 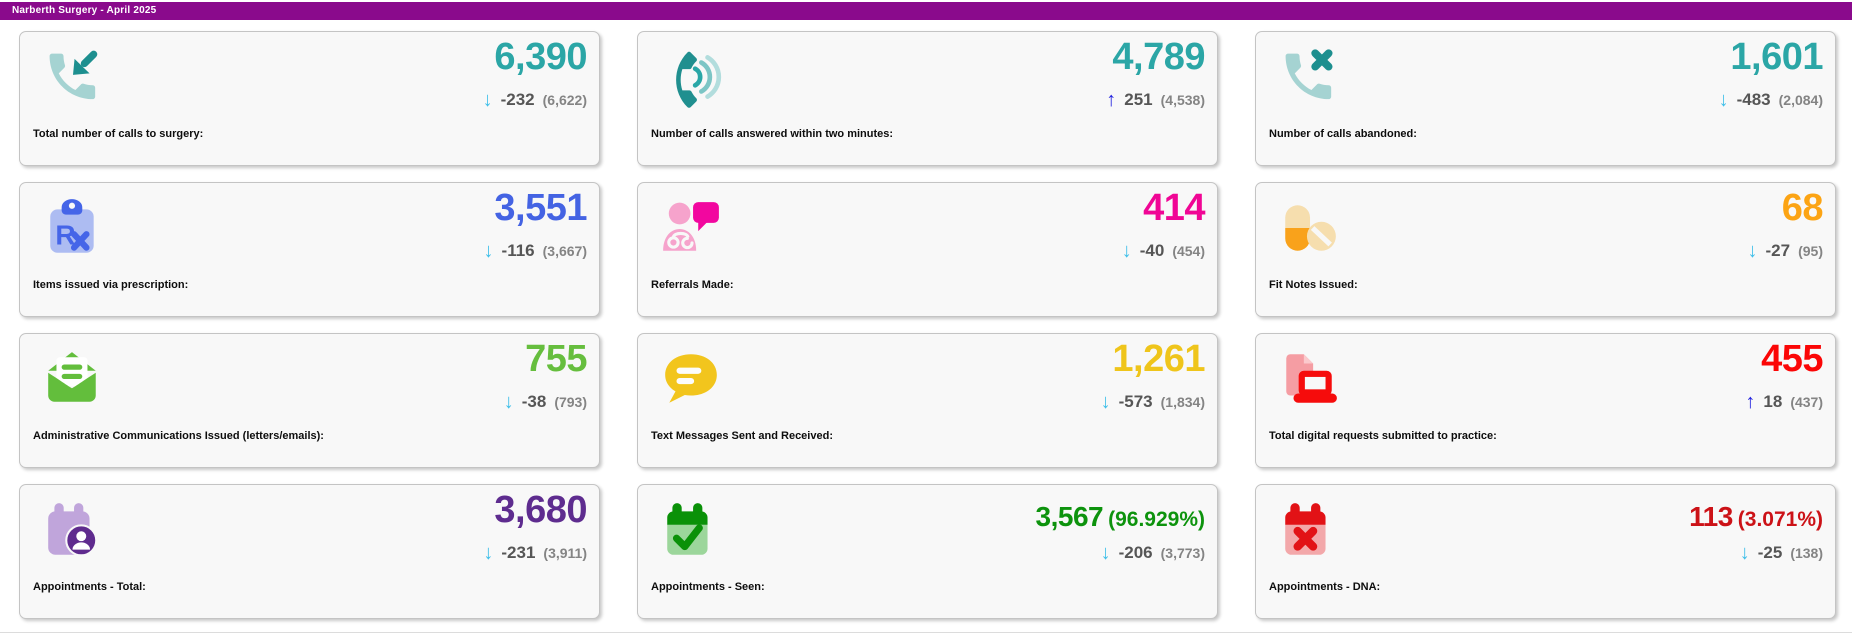 What do you see at coordinates (570, 402) in the screenshot?
I see `metric-previous: (793)` at bounding box center [570, 402].